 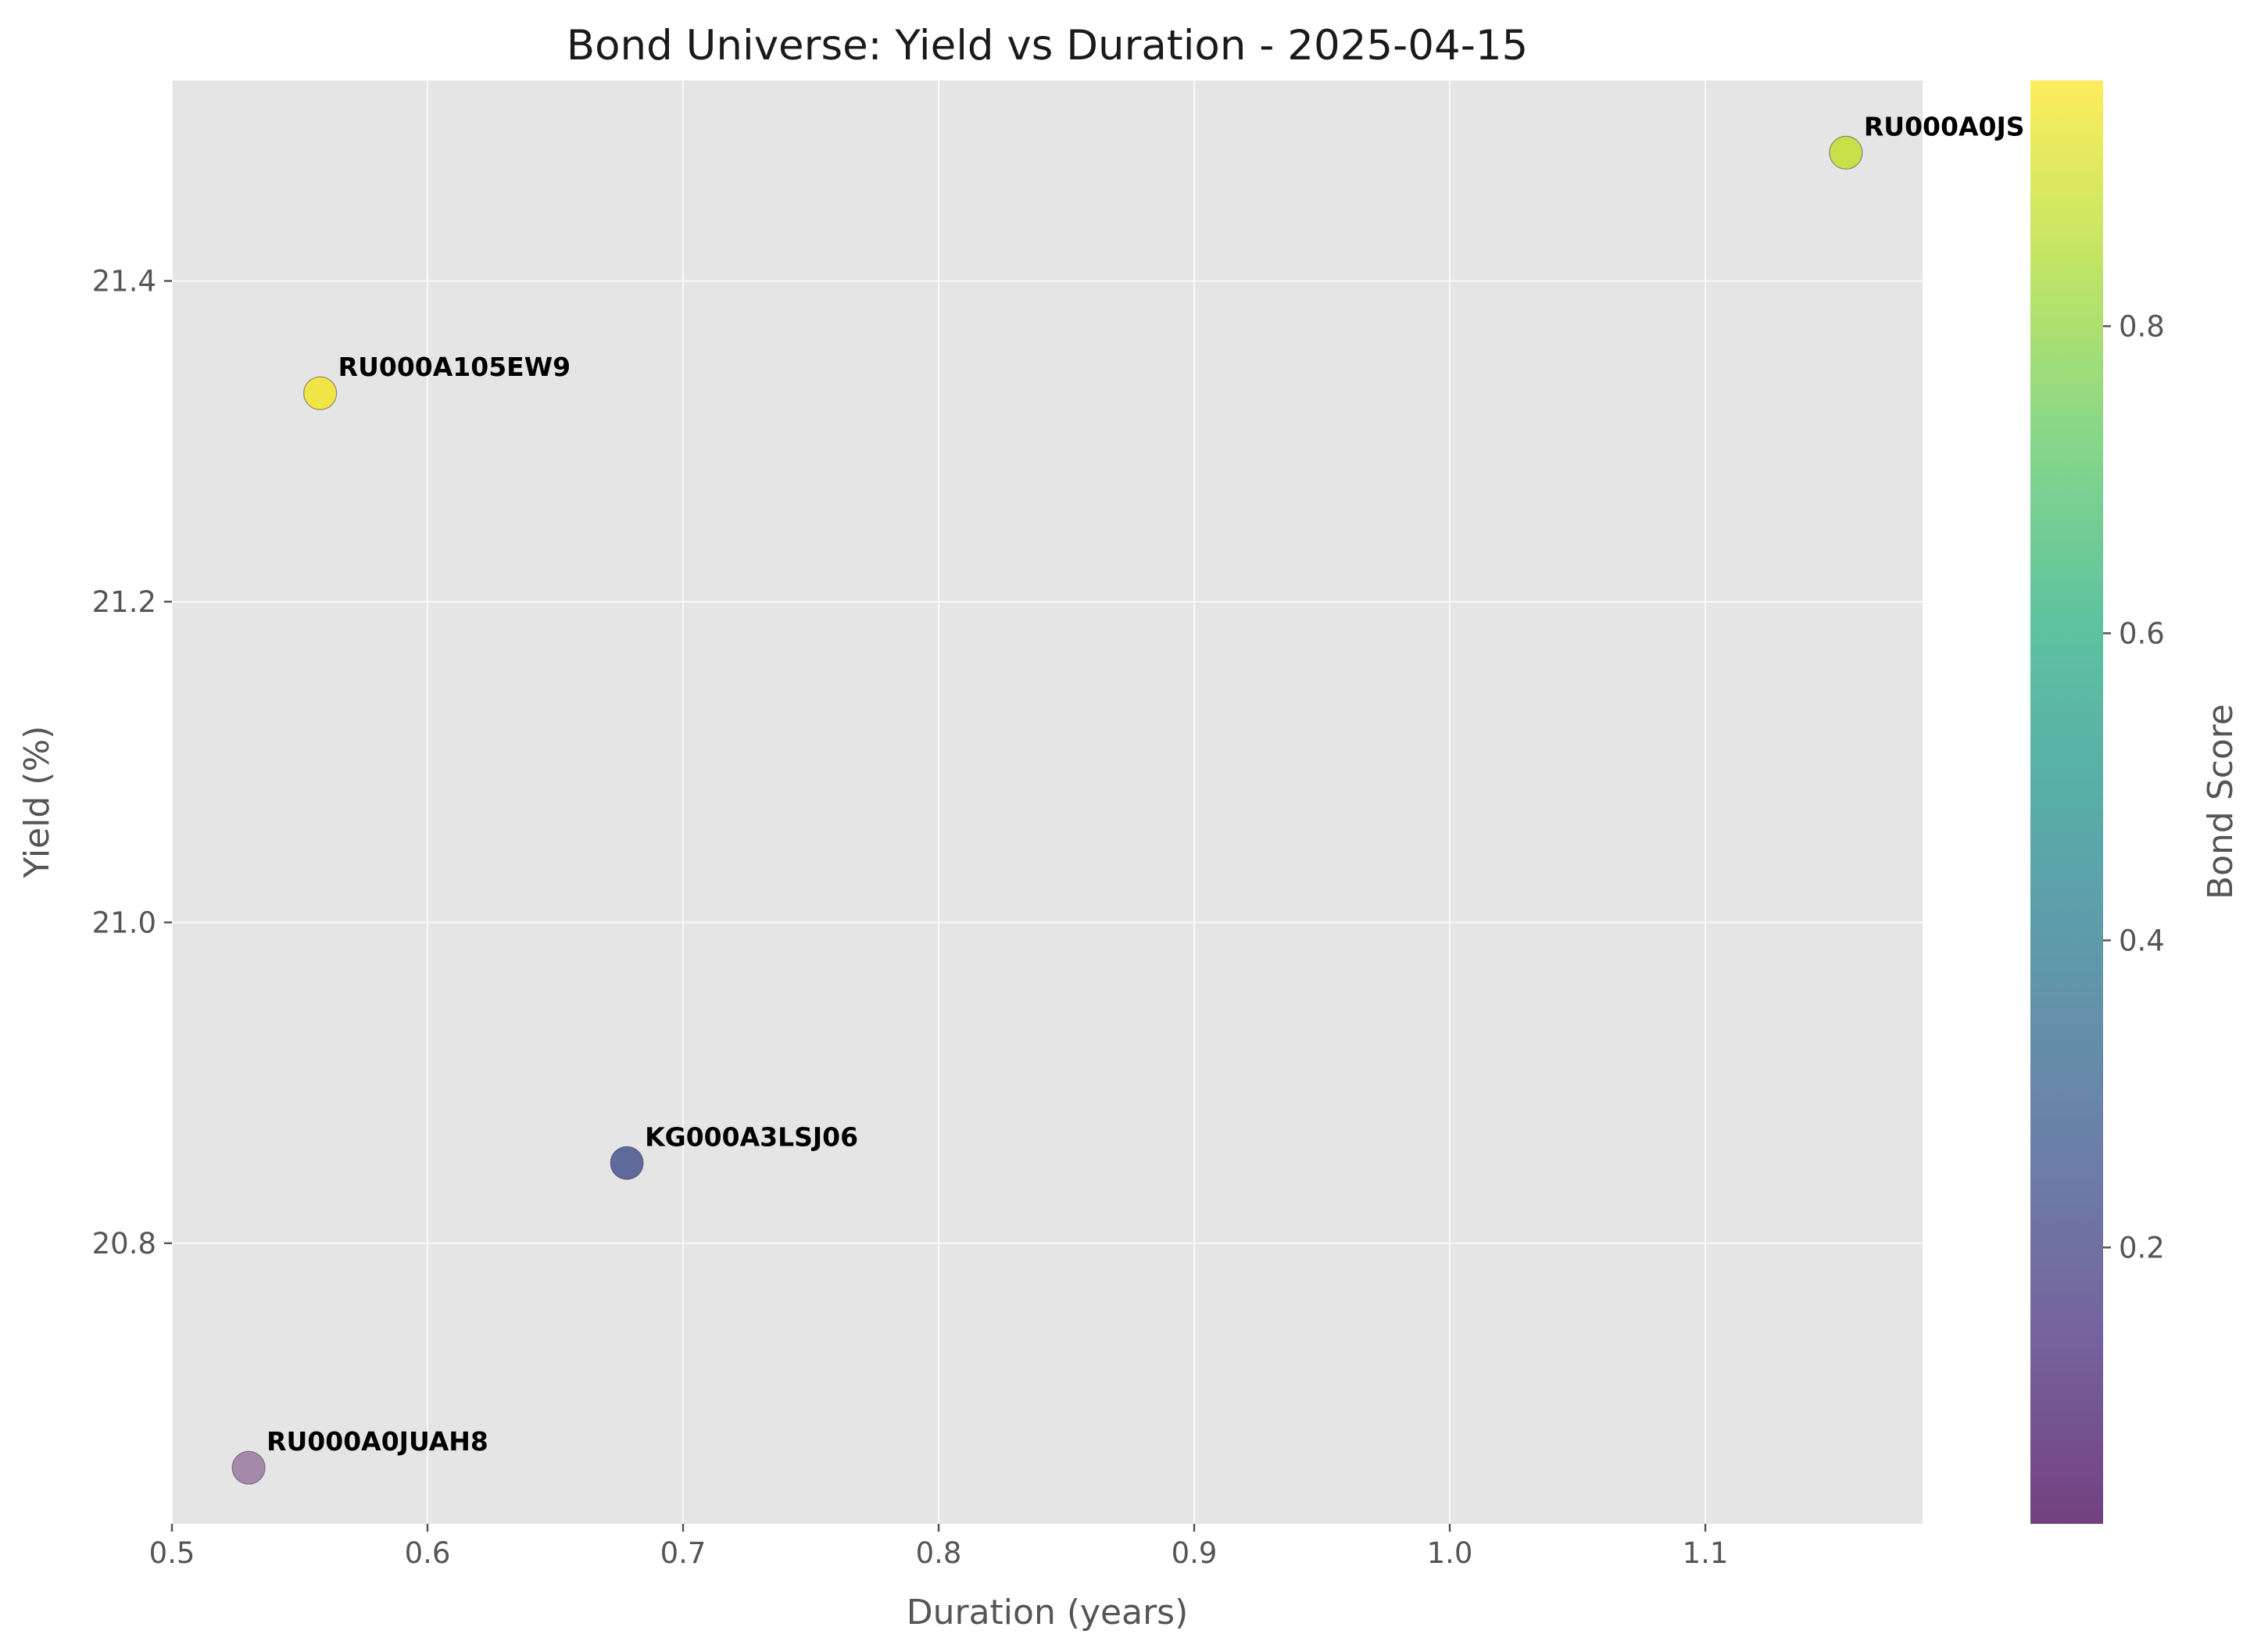 I want to click on x-tick-label: 1.1, so click(x=1706, y=1553).